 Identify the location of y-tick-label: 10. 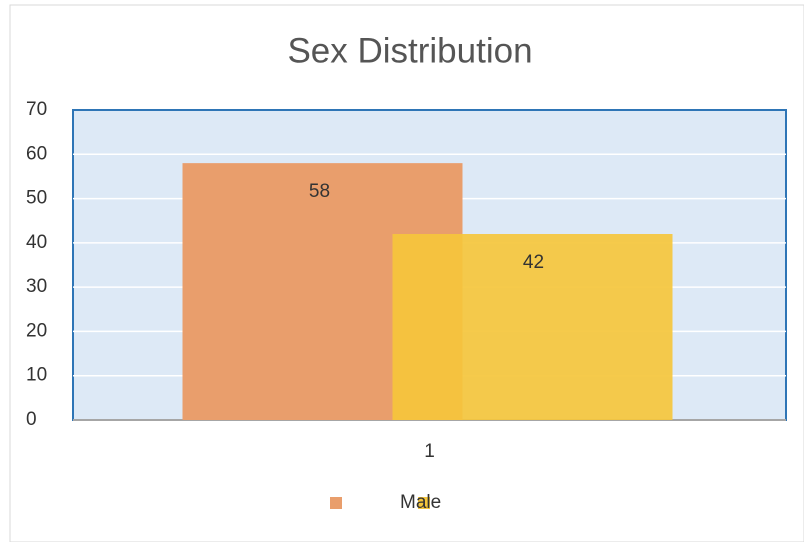
(36, 375).